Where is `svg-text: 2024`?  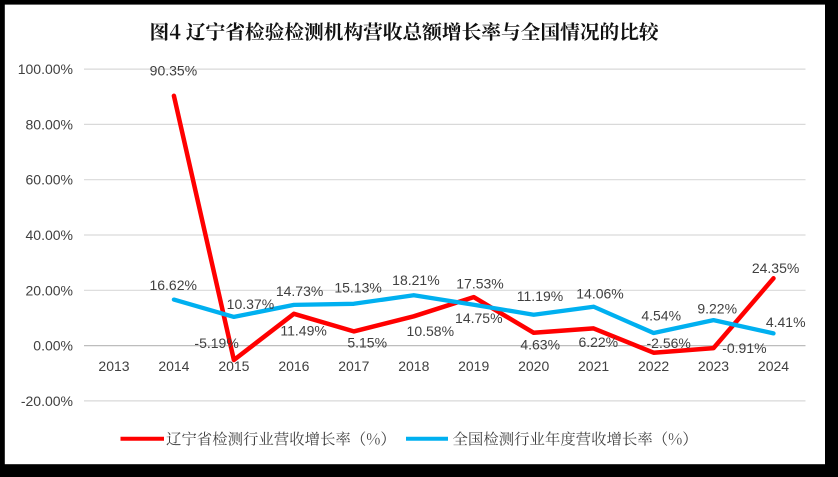 svg-text: 2024 is located at coordinates (773, 366).